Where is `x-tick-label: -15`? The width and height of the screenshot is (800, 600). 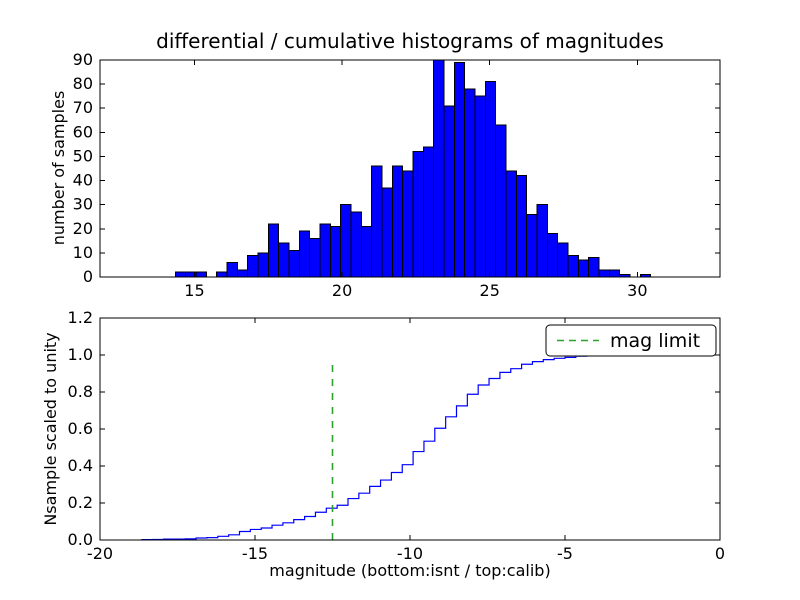
x-tick-label: -15 is located at coordinates (255, 553).